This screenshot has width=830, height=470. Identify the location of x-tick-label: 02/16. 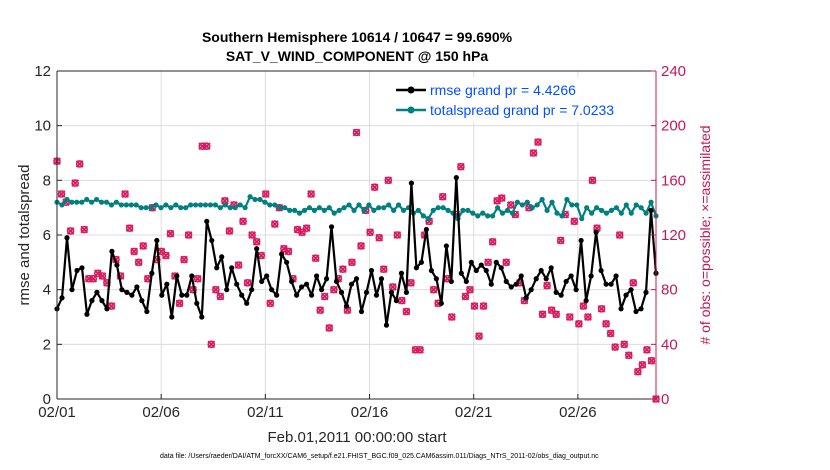
(370, 412).